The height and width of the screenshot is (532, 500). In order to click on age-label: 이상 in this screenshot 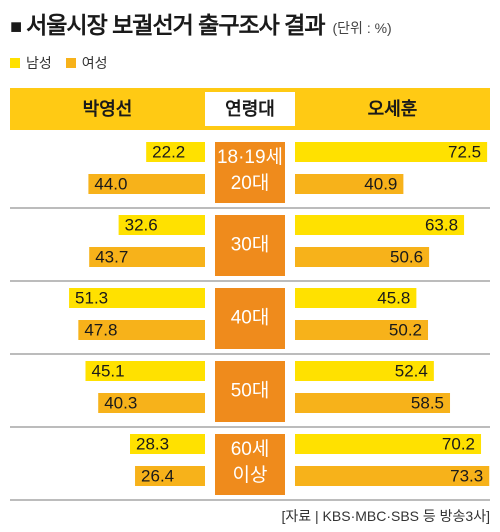, I will do `click(250, 475)`.